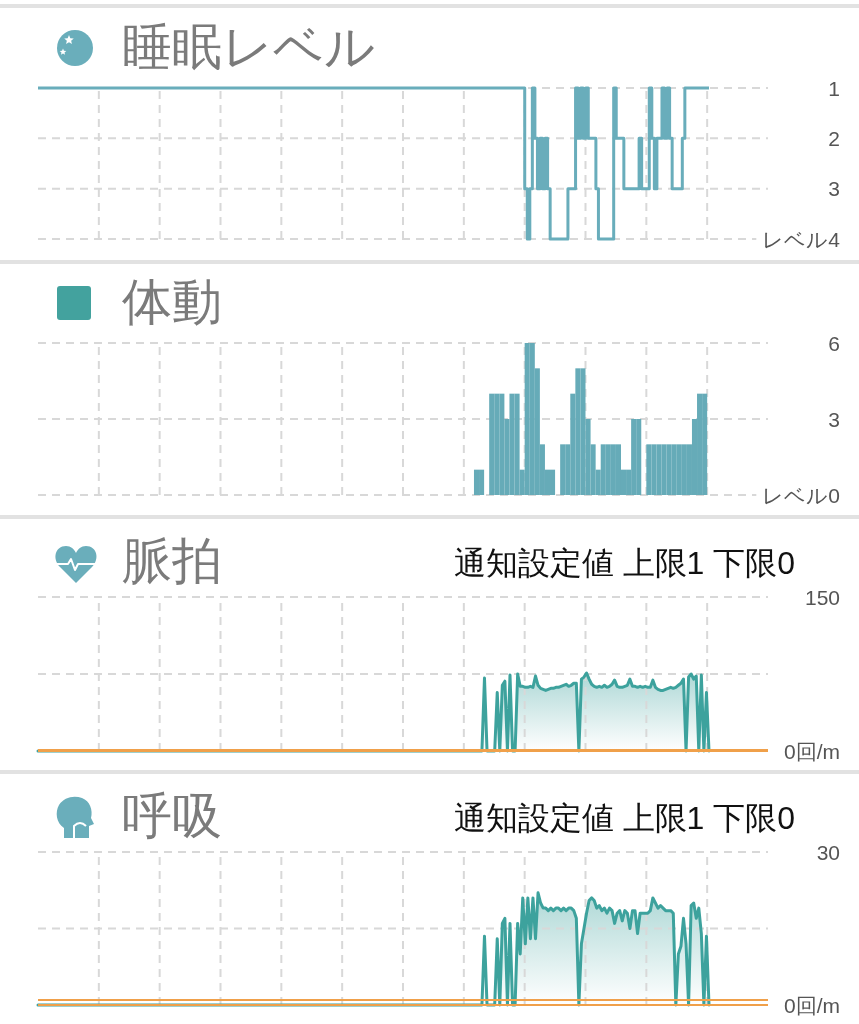 The image size is (859, 1024). What do you see at coordinates (822, 597) in the screenshot?
I see `y-tick-label: 150` at bounding box center [822, 597].